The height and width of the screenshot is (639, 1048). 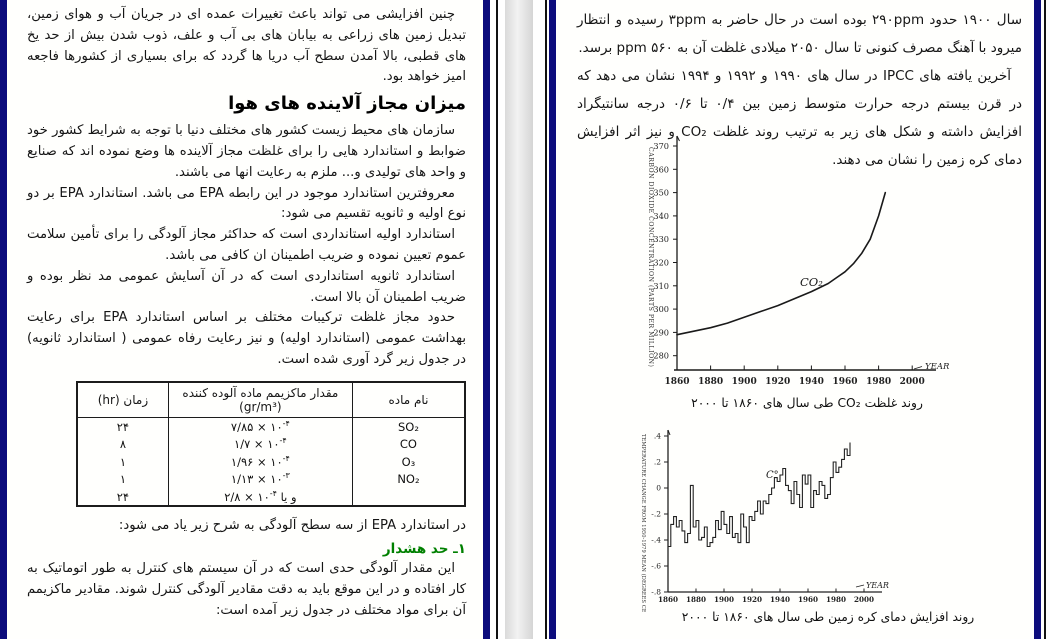 What do you see at coordinates (656, 592) in the screenshot?
I see `svg-text: -.8` at bounding box center [656, 592].